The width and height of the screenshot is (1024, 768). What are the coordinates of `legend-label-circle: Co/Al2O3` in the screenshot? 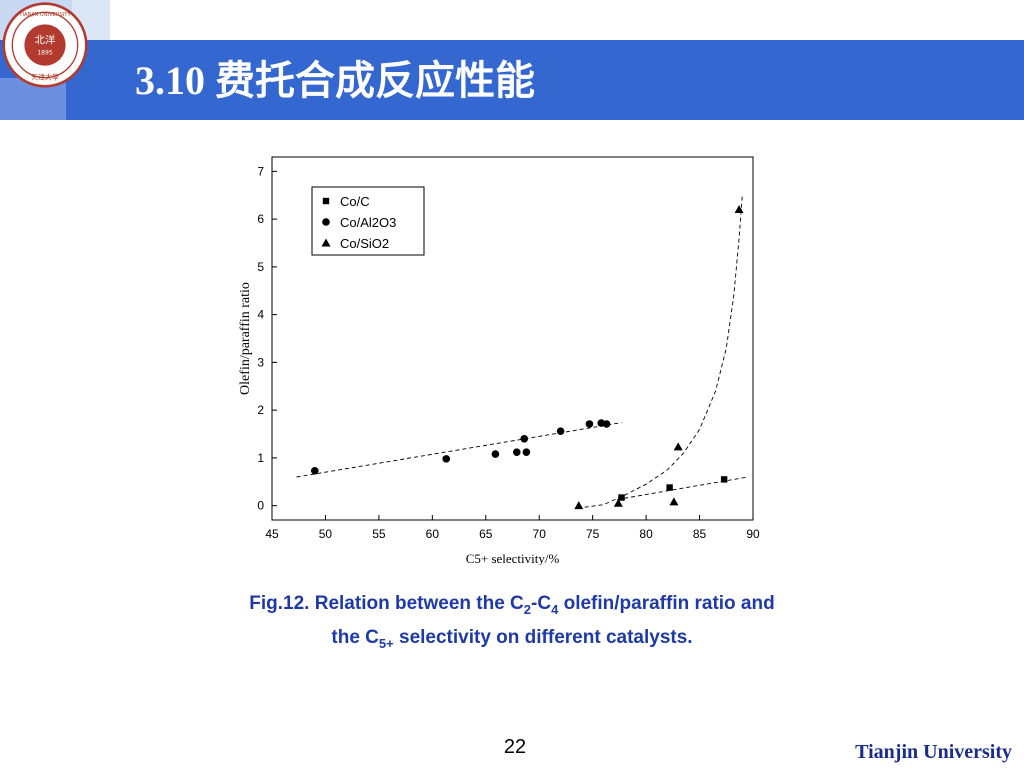 It's located at (368, 222).